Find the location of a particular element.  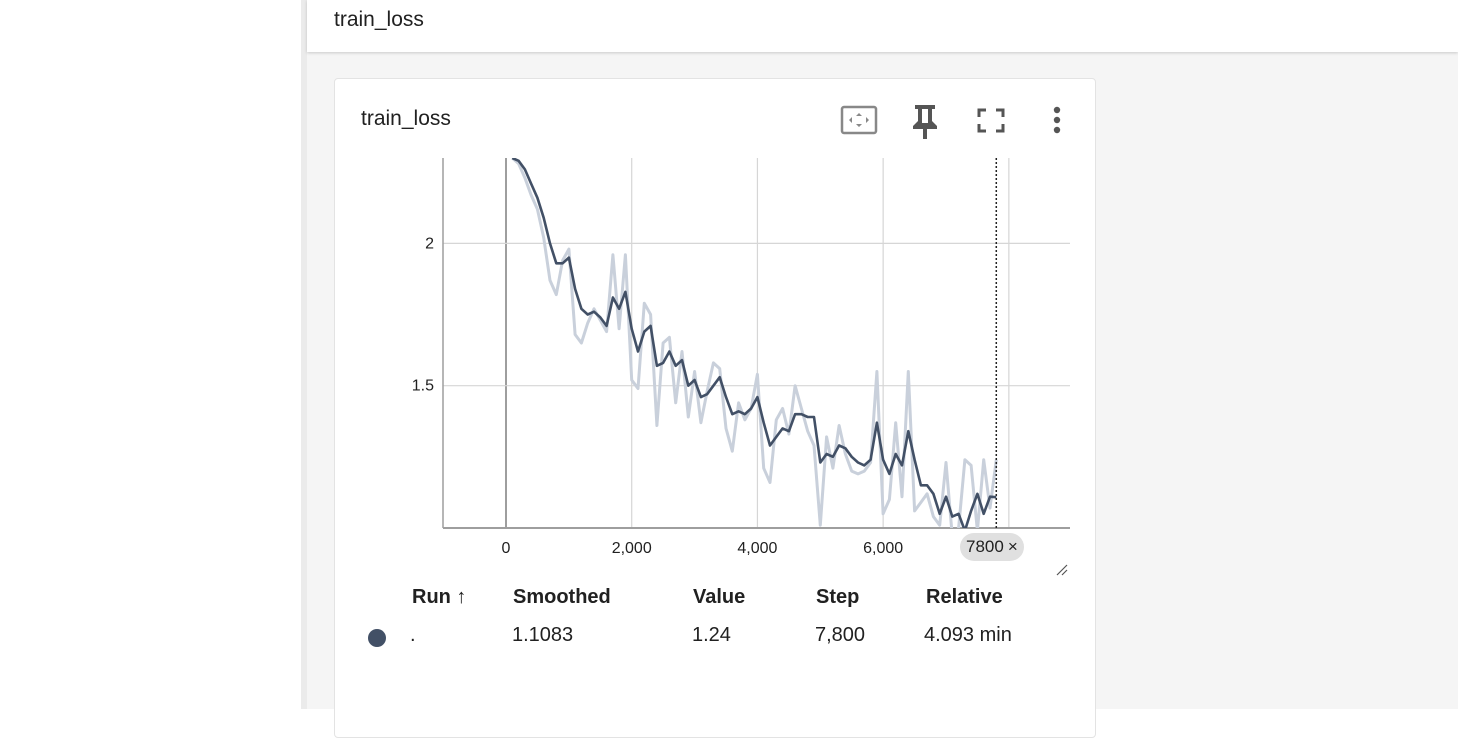

x-tick-label: 6,000 is located at coordinates (883, 548).